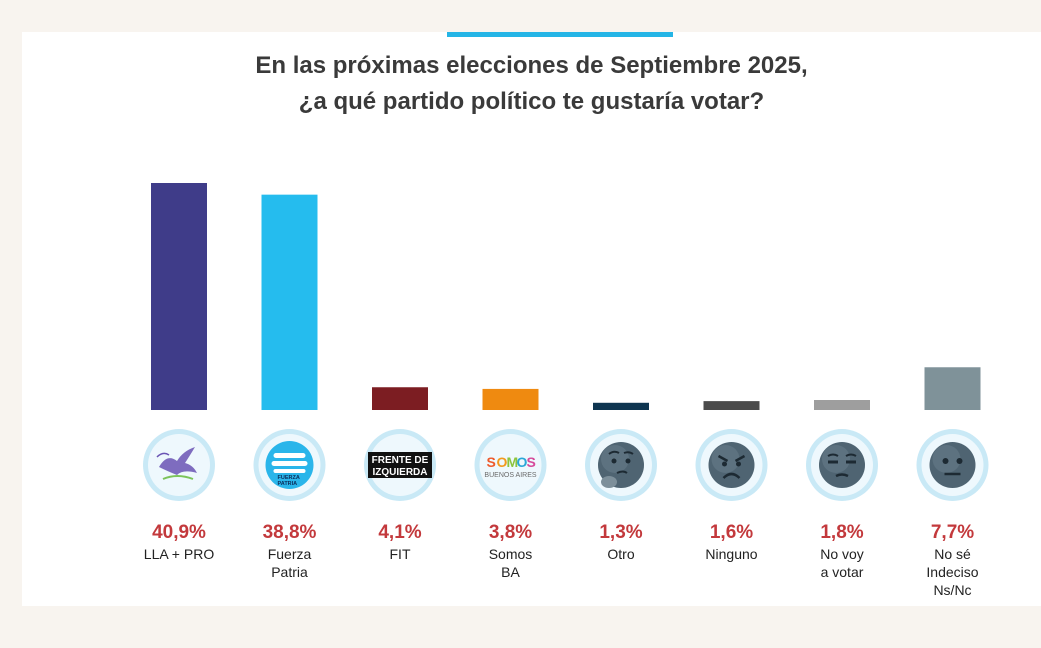 Image resolution: width=1041 pixels, height=648 pixels. I want to click on logo-text: IZQUIERDA, so click(400, 472).